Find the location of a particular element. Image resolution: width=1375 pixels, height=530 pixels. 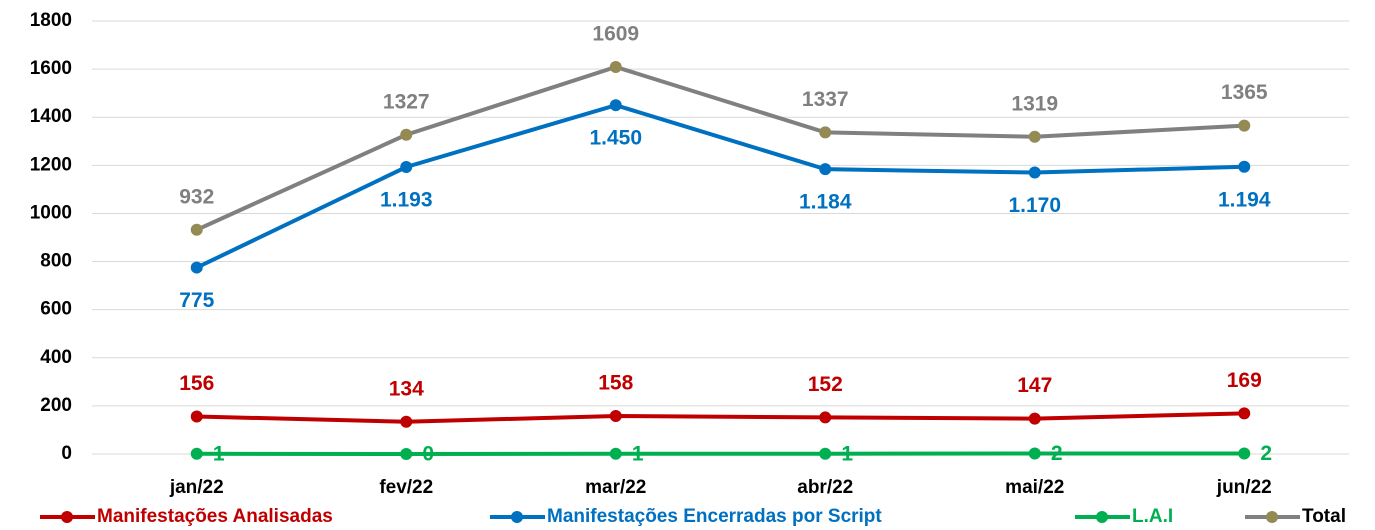

data-label: 134 is located at coordinates (406, 388).